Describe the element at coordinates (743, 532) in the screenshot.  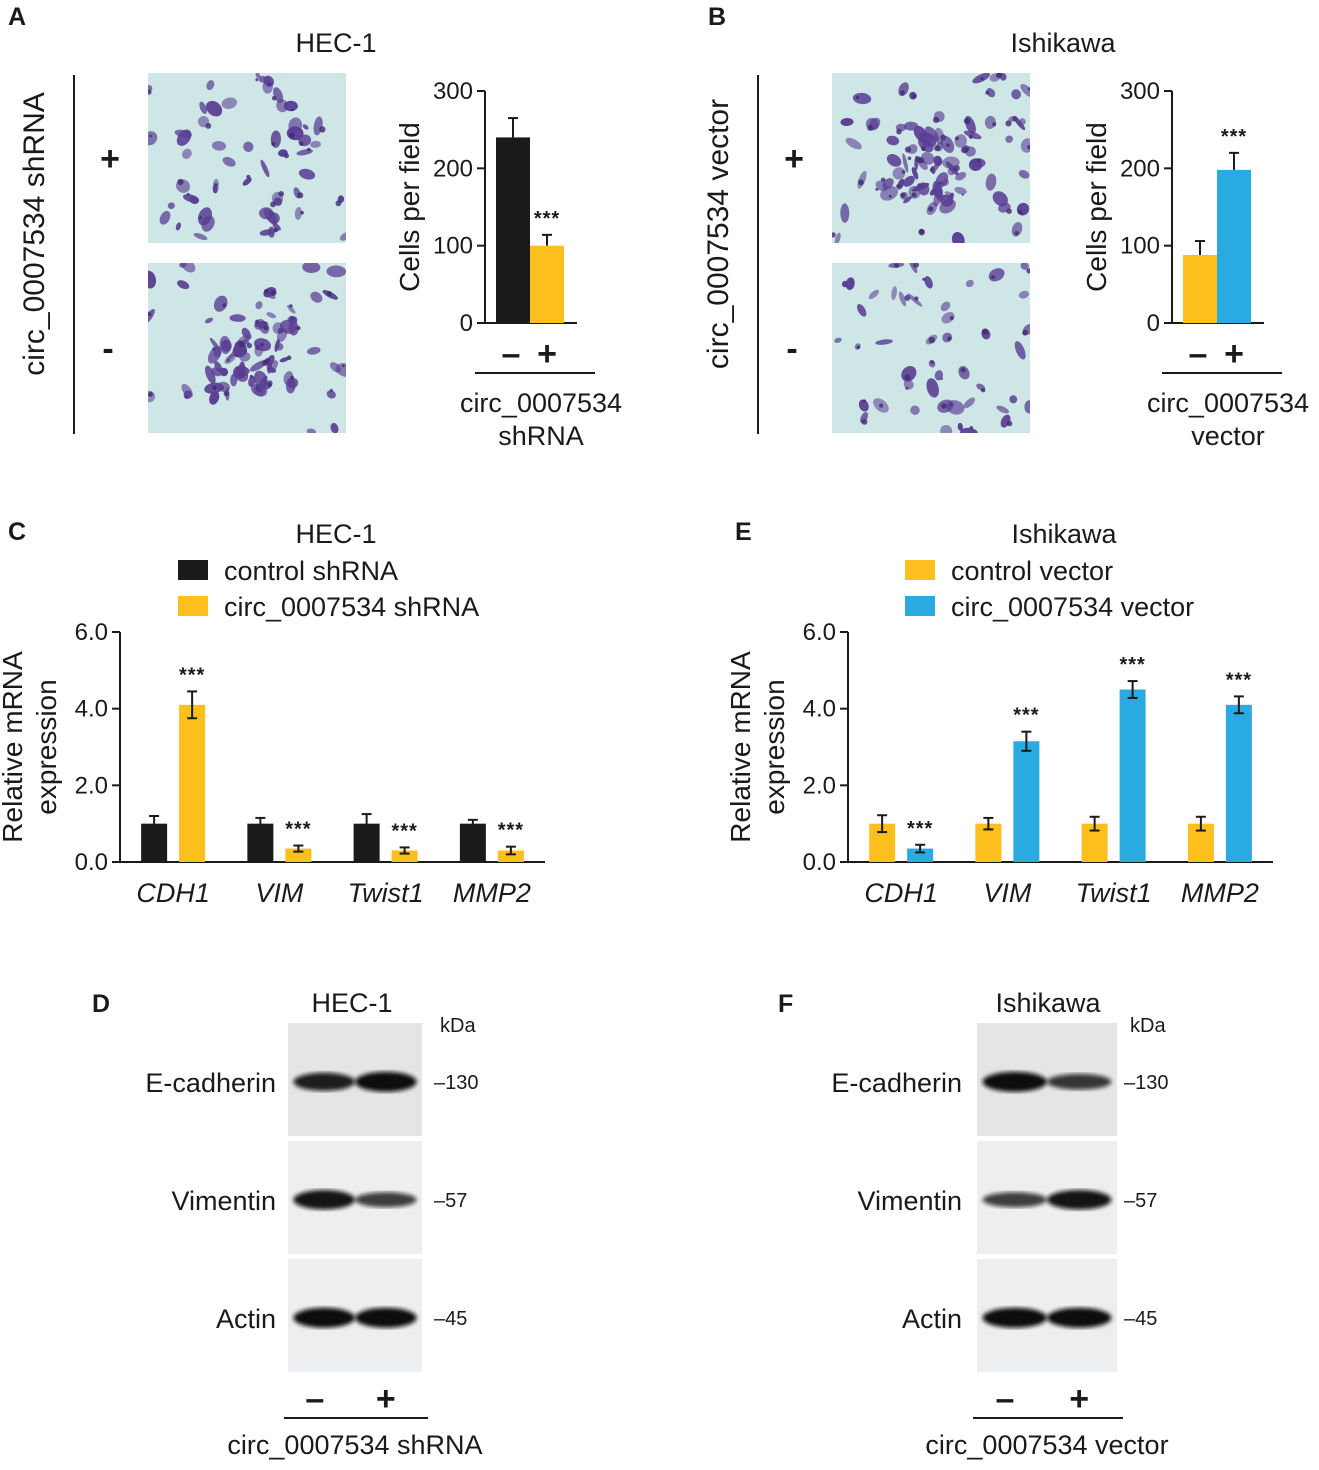
I see `panel-letter-e: E` at that location.